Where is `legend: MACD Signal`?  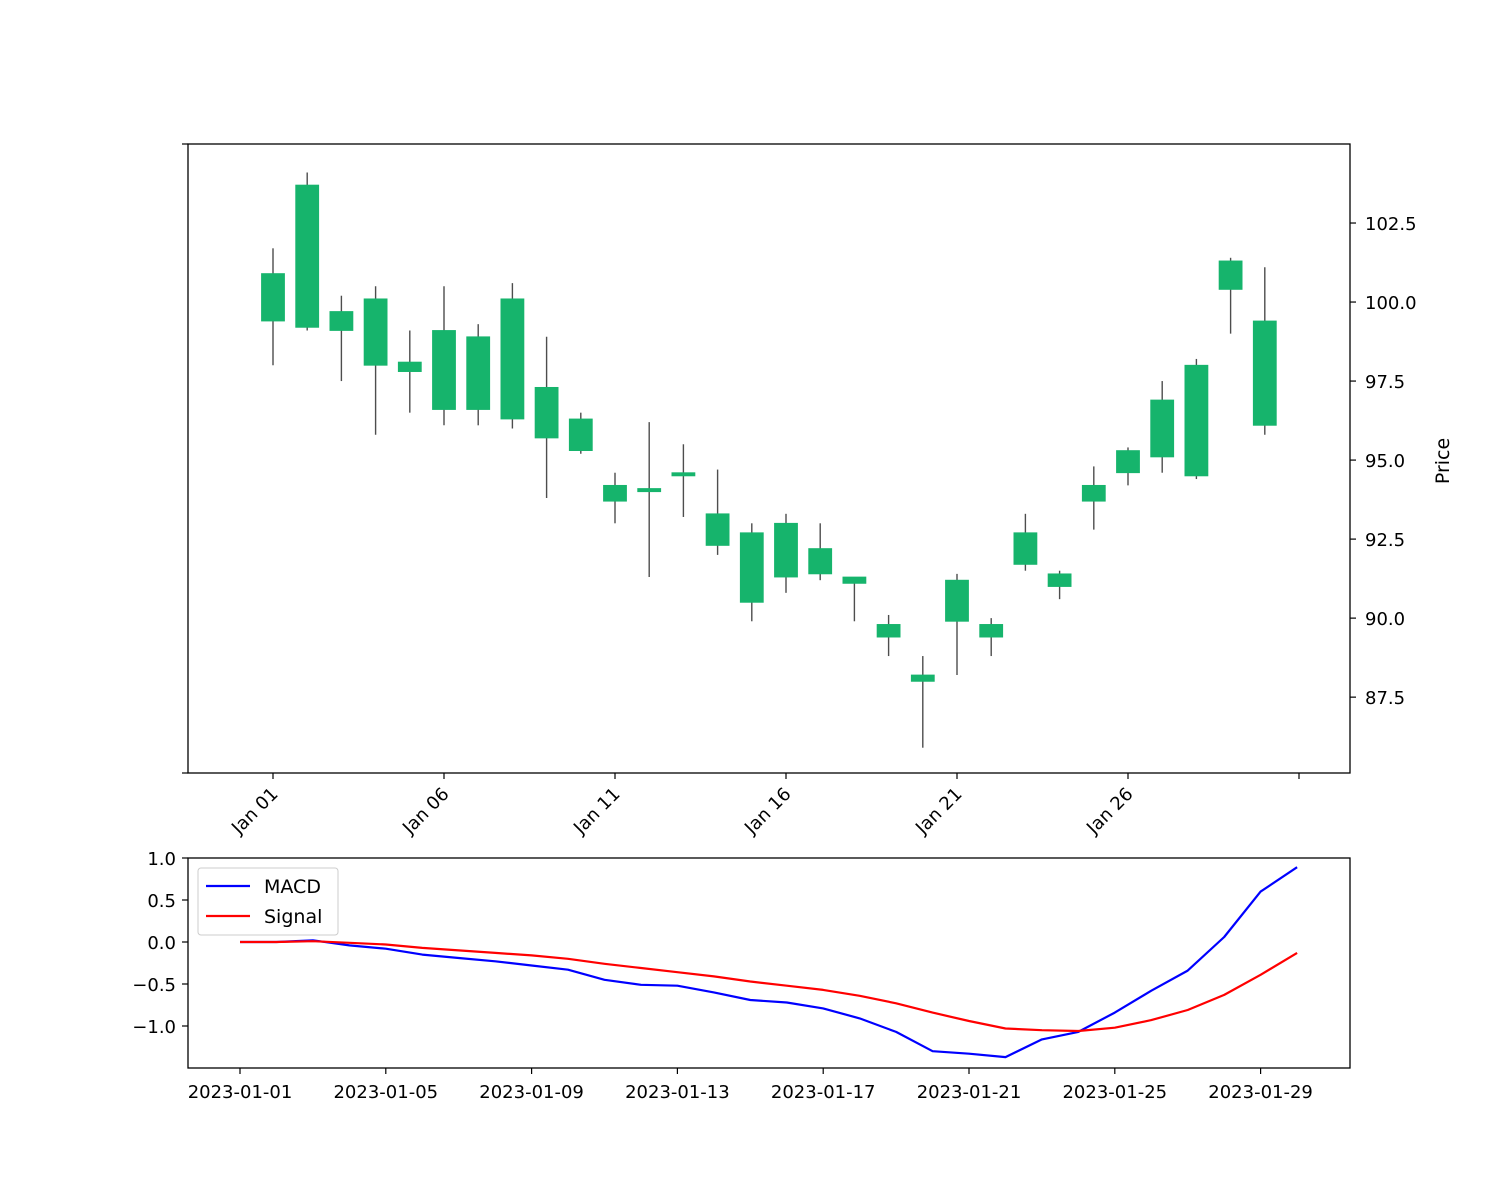 legend: MACD Signal is located at coordinates (268, 901).